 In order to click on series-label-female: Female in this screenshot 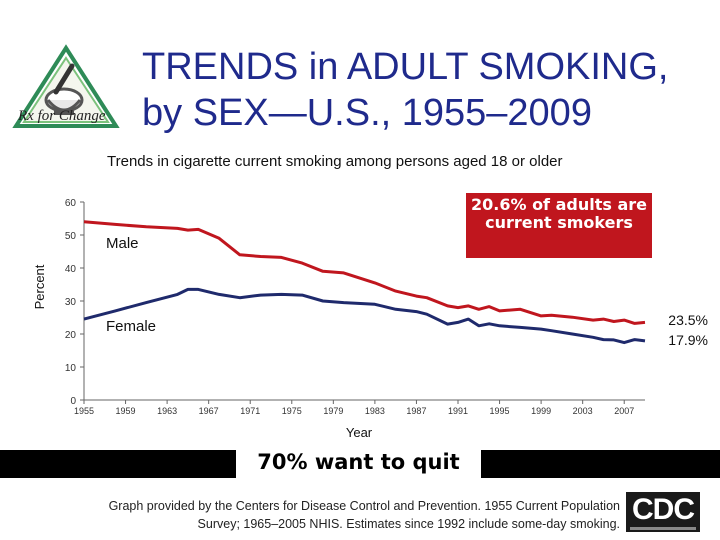, I will do `click(131, 326)`.